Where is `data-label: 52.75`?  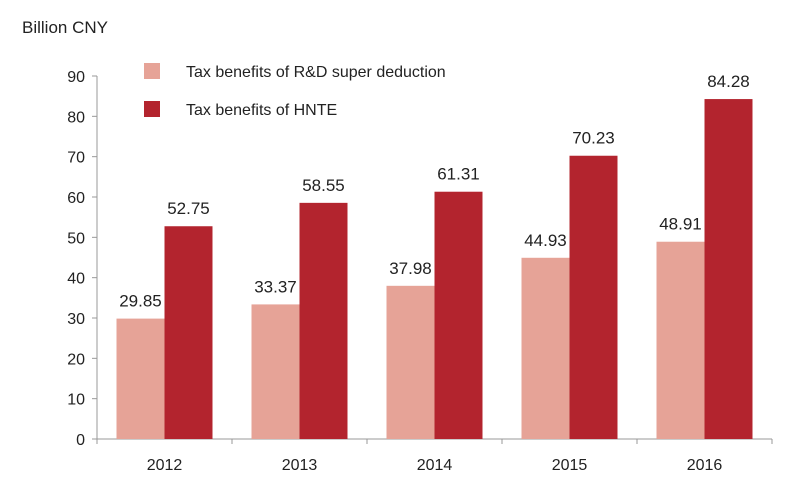
data-label: 52.75 is located at coordinates (188, 208).